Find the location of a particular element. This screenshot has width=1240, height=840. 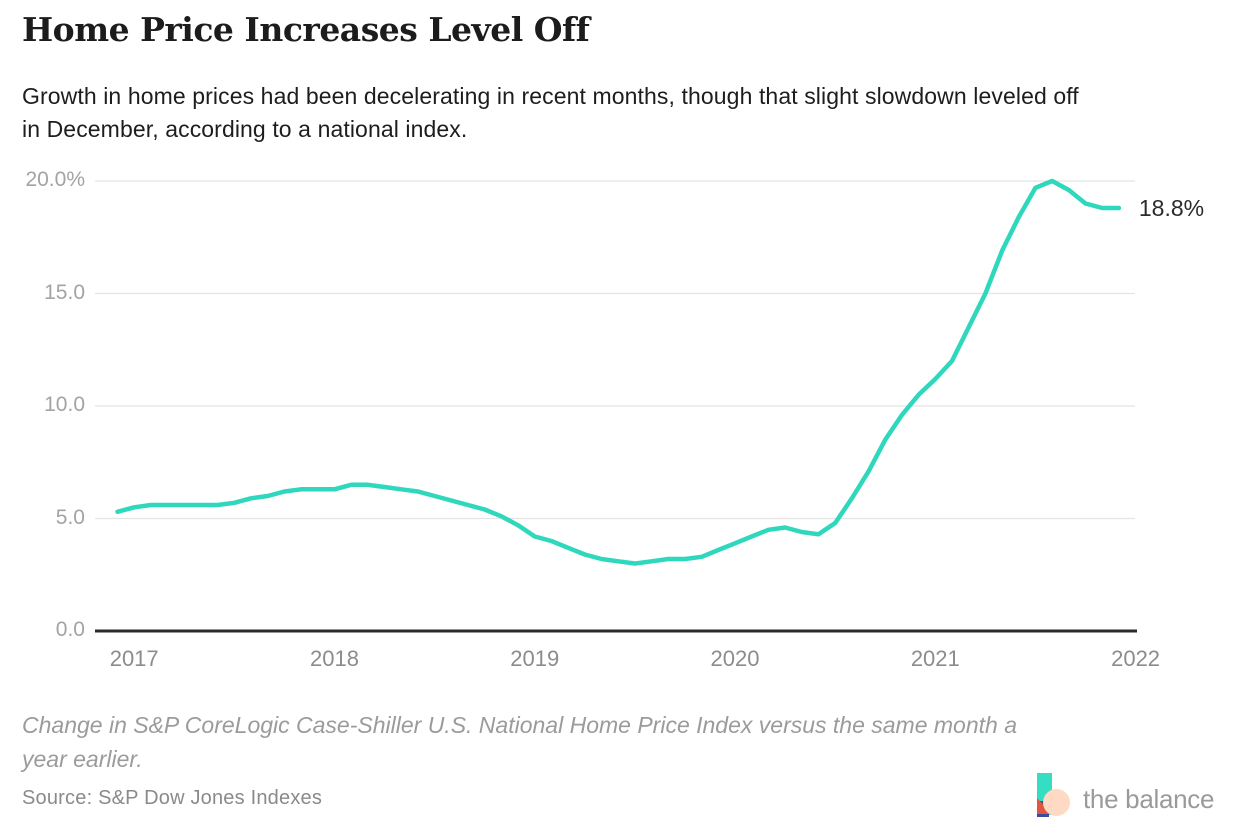

y-tick-label: 0.0 is located at coordinates (70, 629).